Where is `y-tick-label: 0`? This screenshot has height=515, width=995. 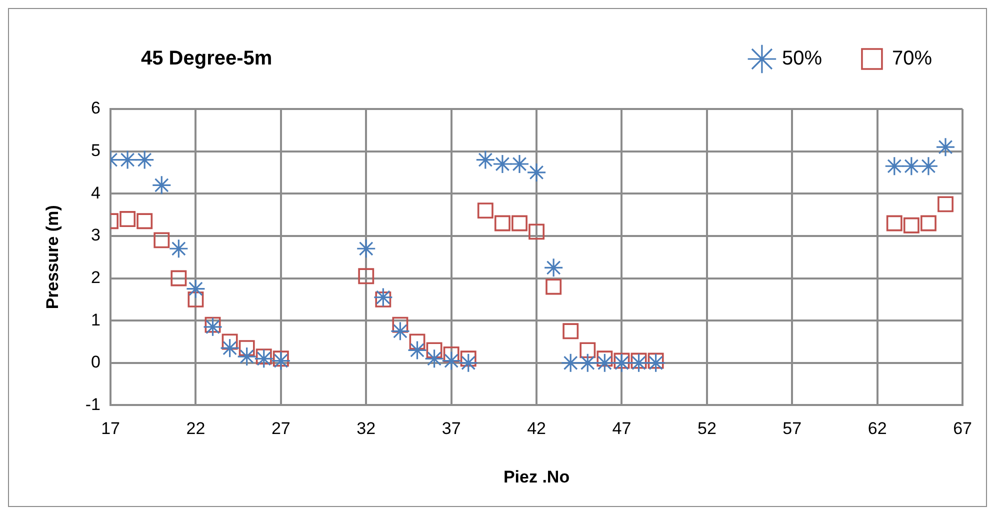
y-tick-label: 0 is located at coordinates (96, 362).